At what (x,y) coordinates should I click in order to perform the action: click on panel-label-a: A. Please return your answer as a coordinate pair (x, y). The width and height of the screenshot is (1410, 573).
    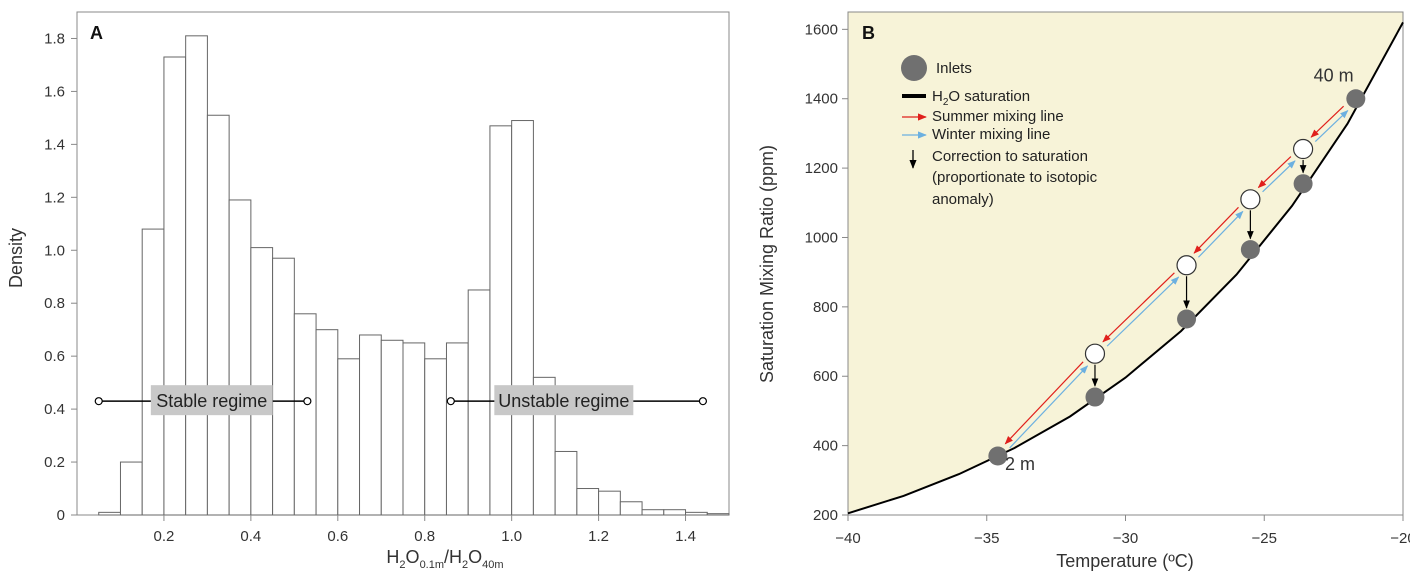
    Looking at the image, I should click on (96, 33).